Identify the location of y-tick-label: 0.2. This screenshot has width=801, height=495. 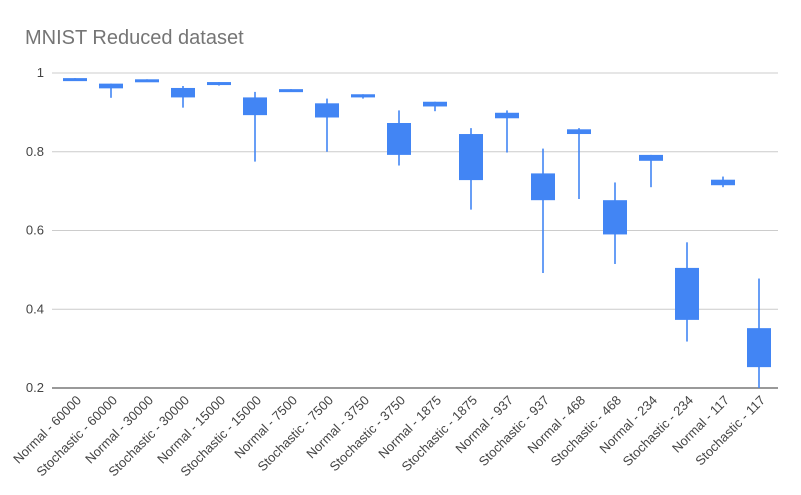
(35, 387).